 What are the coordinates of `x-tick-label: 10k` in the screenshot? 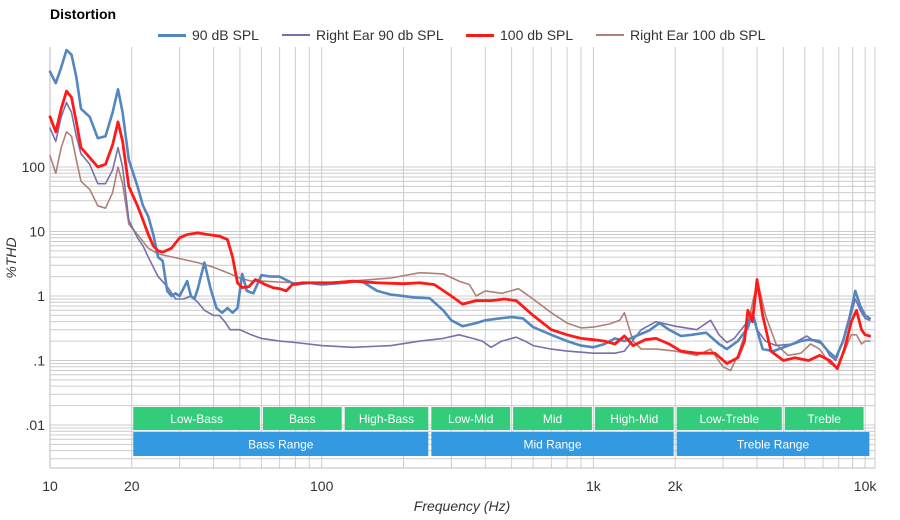 It's located at (866, 486).